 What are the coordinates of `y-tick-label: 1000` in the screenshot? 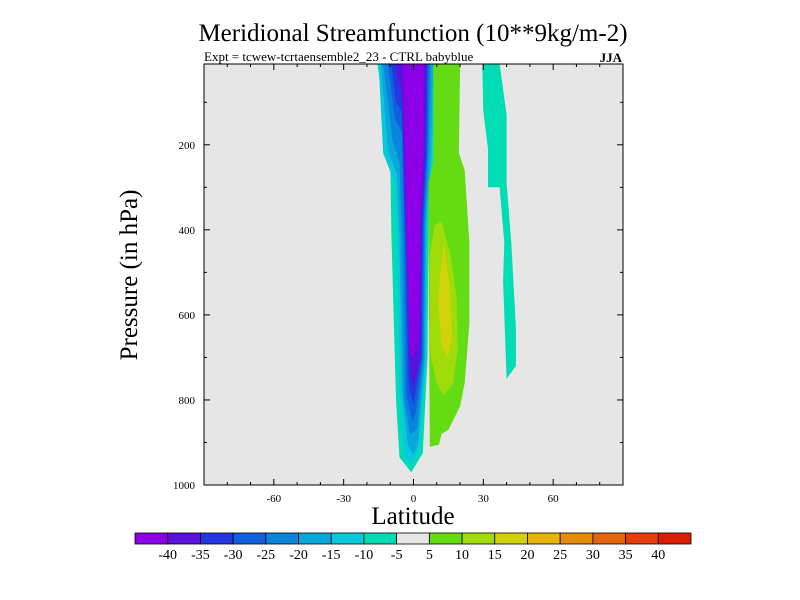 It's located at (184, 486).